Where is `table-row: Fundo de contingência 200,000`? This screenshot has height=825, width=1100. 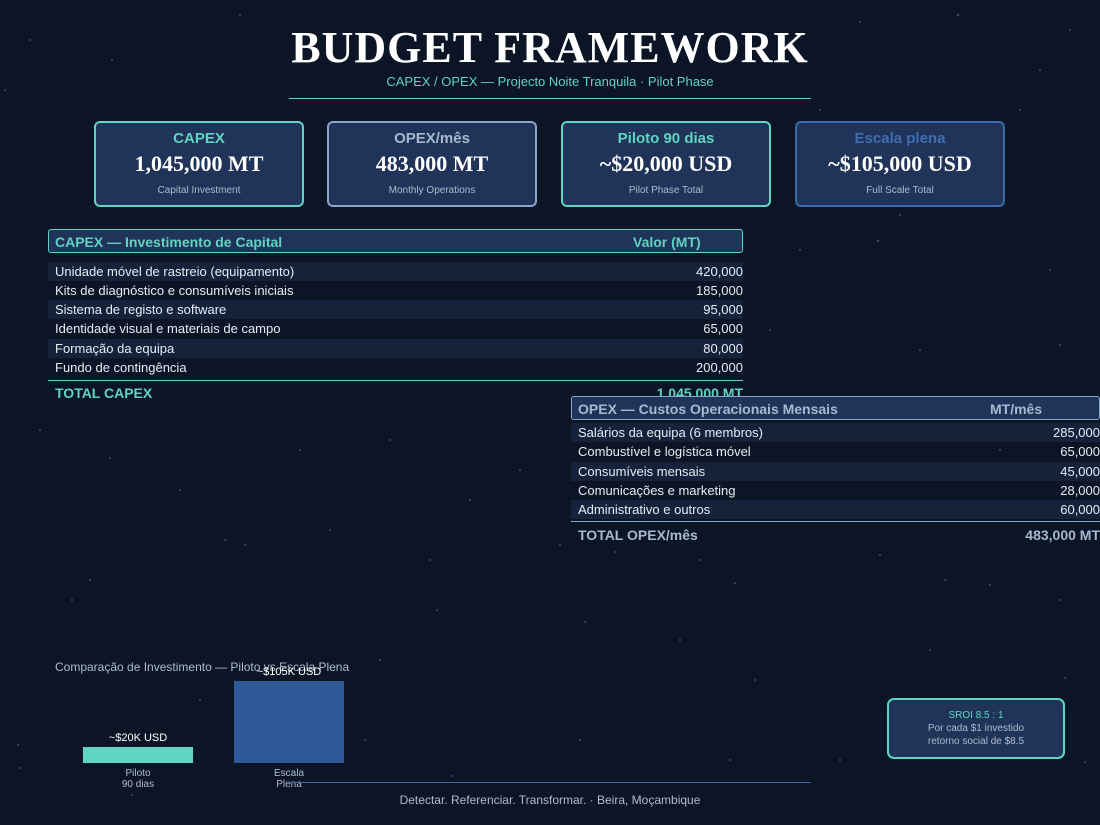
table-row: Fundo de contingência 200,000 is located at coordinates (395, 367).